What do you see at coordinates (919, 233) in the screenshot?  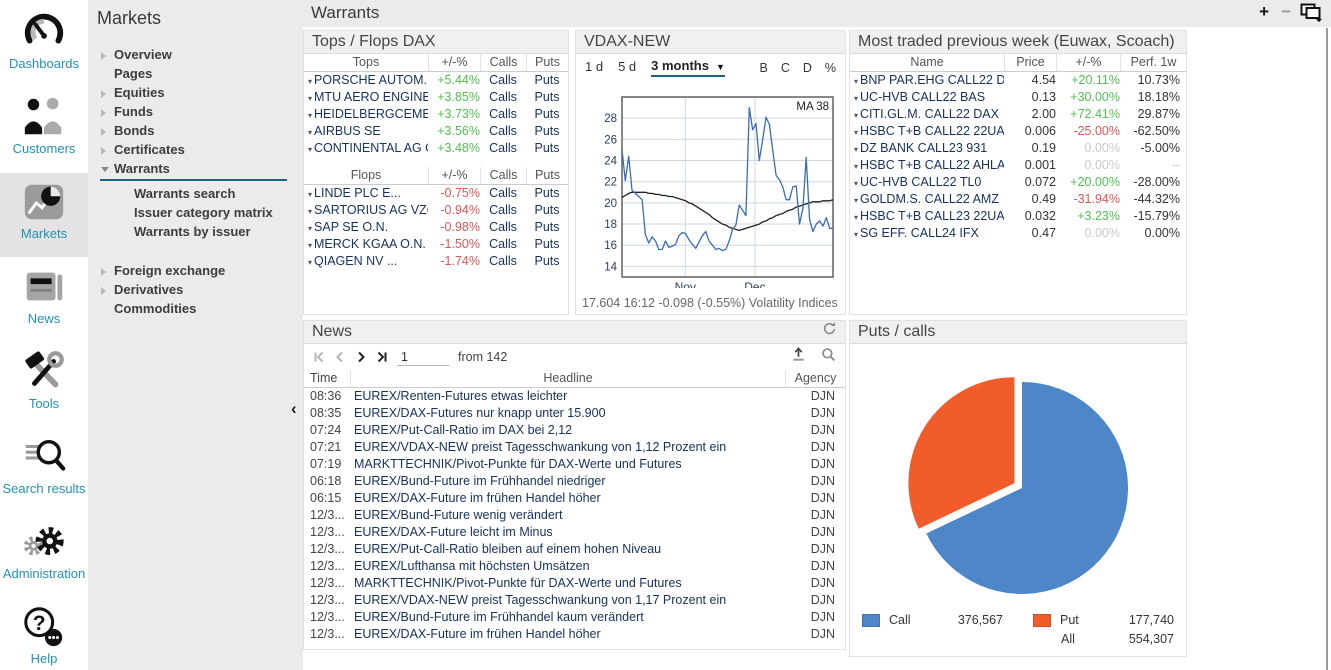 I see `instrument-link: SG EFF. CALL24 IFX` at bounding box center [919, 233].